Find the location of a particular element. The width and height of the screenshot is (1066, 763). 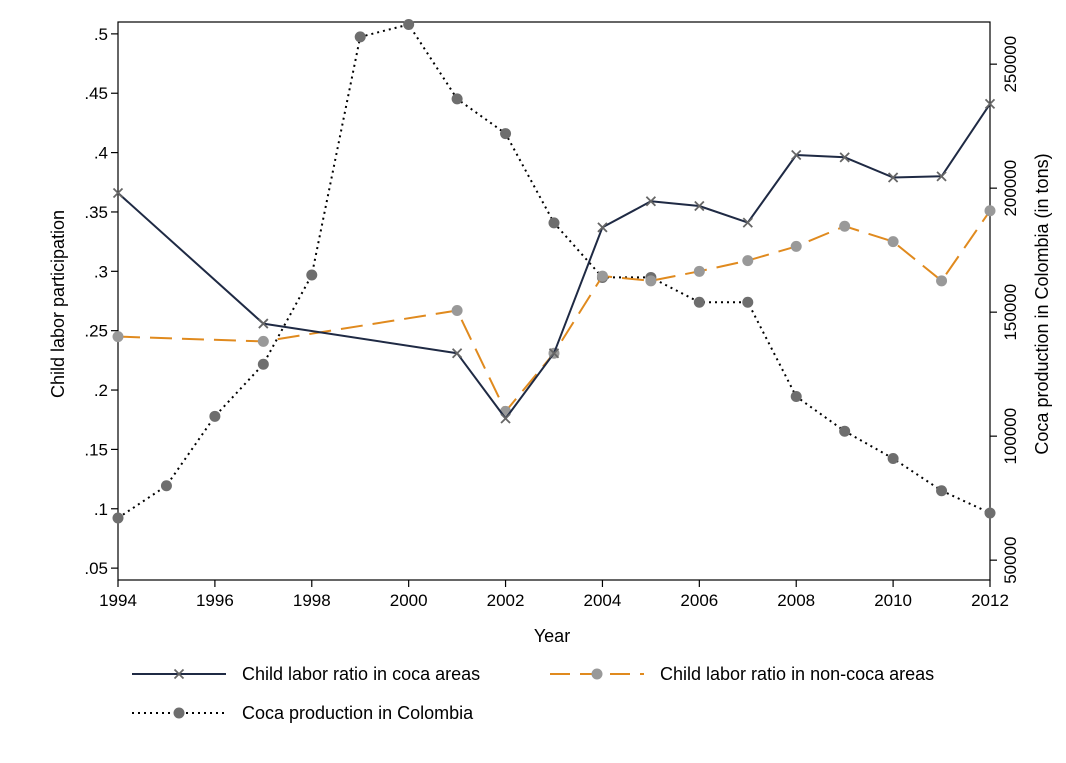

legend-label: Child labor ratio in coca areas is located at coordinates (361, 674).